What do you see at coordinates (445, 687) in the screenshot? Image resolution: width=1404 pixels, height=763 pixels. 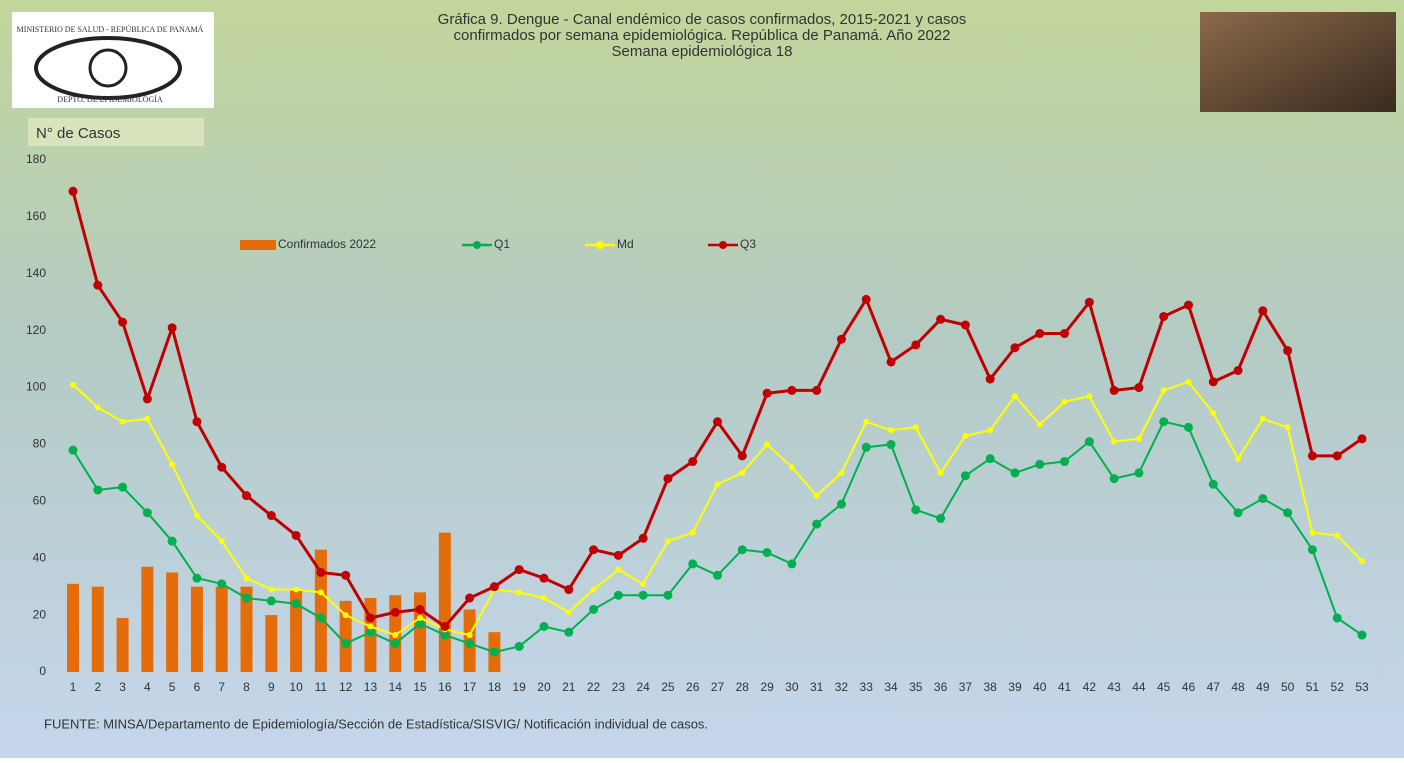 I see `x-tick-label: 16` at bounding box center [445, 687].